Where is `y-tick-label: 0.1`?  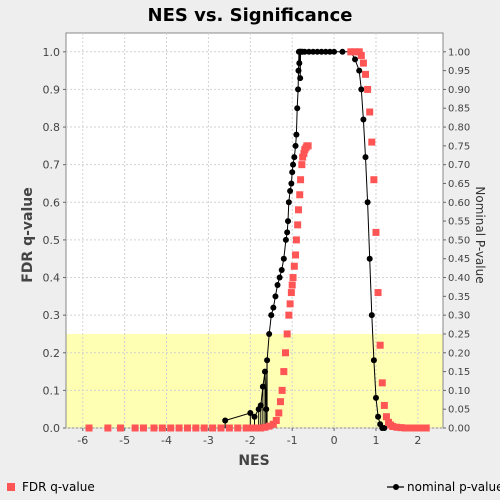
y-tick-label: 0.1 is located at coordinates (52, 390).